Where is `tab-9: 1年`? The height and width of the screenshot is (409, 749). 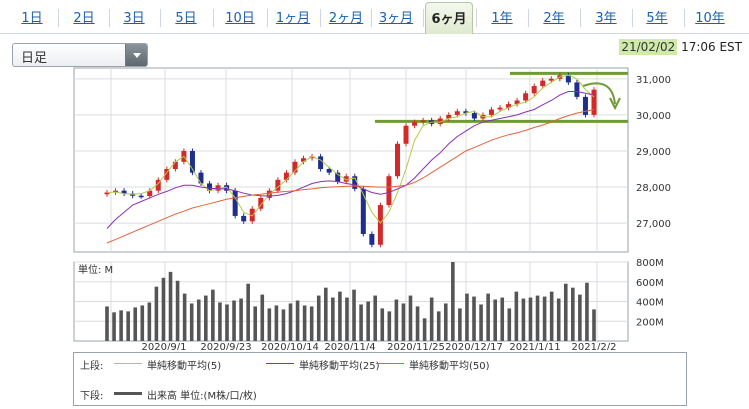
tab-9: 1年 is located at coordinates (502, 18).